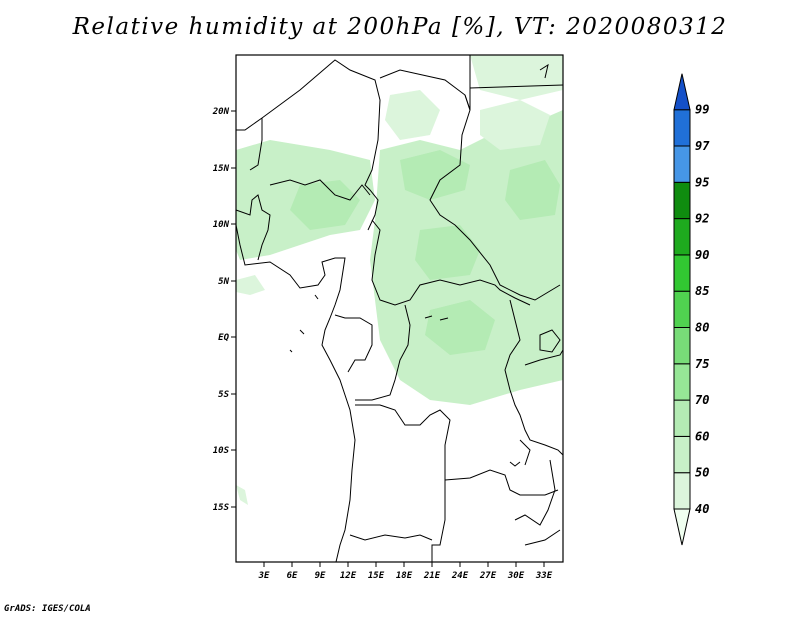 This screenshot has width=800, height=618. I want to click on y-tick-label: 10S, so click(221, 451).